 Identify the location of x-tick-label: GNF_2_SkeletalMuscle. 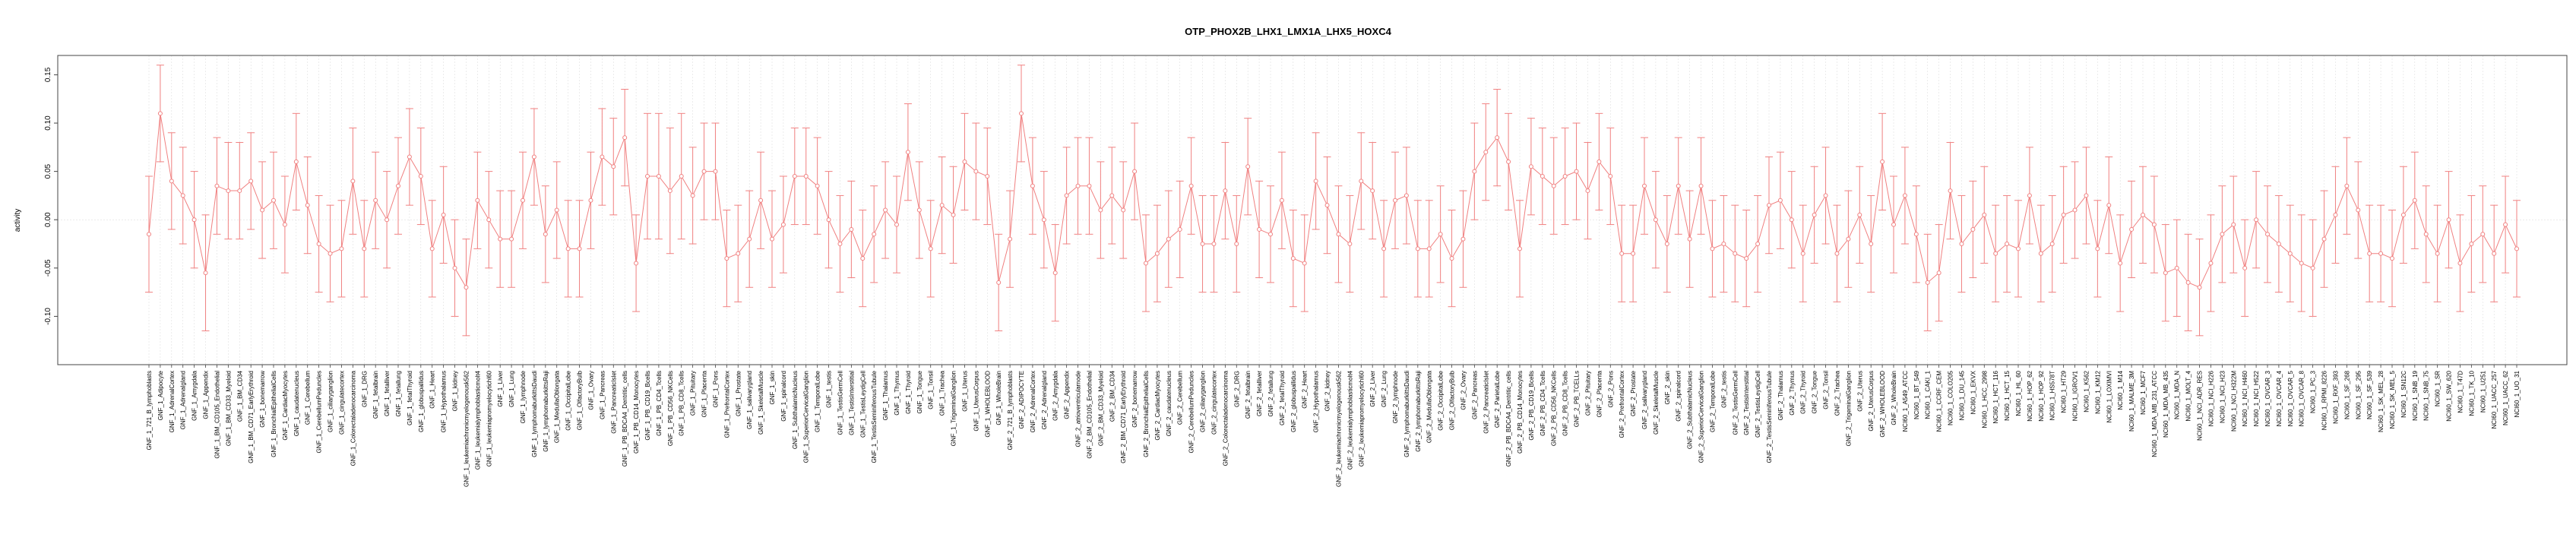
(1657, 402).